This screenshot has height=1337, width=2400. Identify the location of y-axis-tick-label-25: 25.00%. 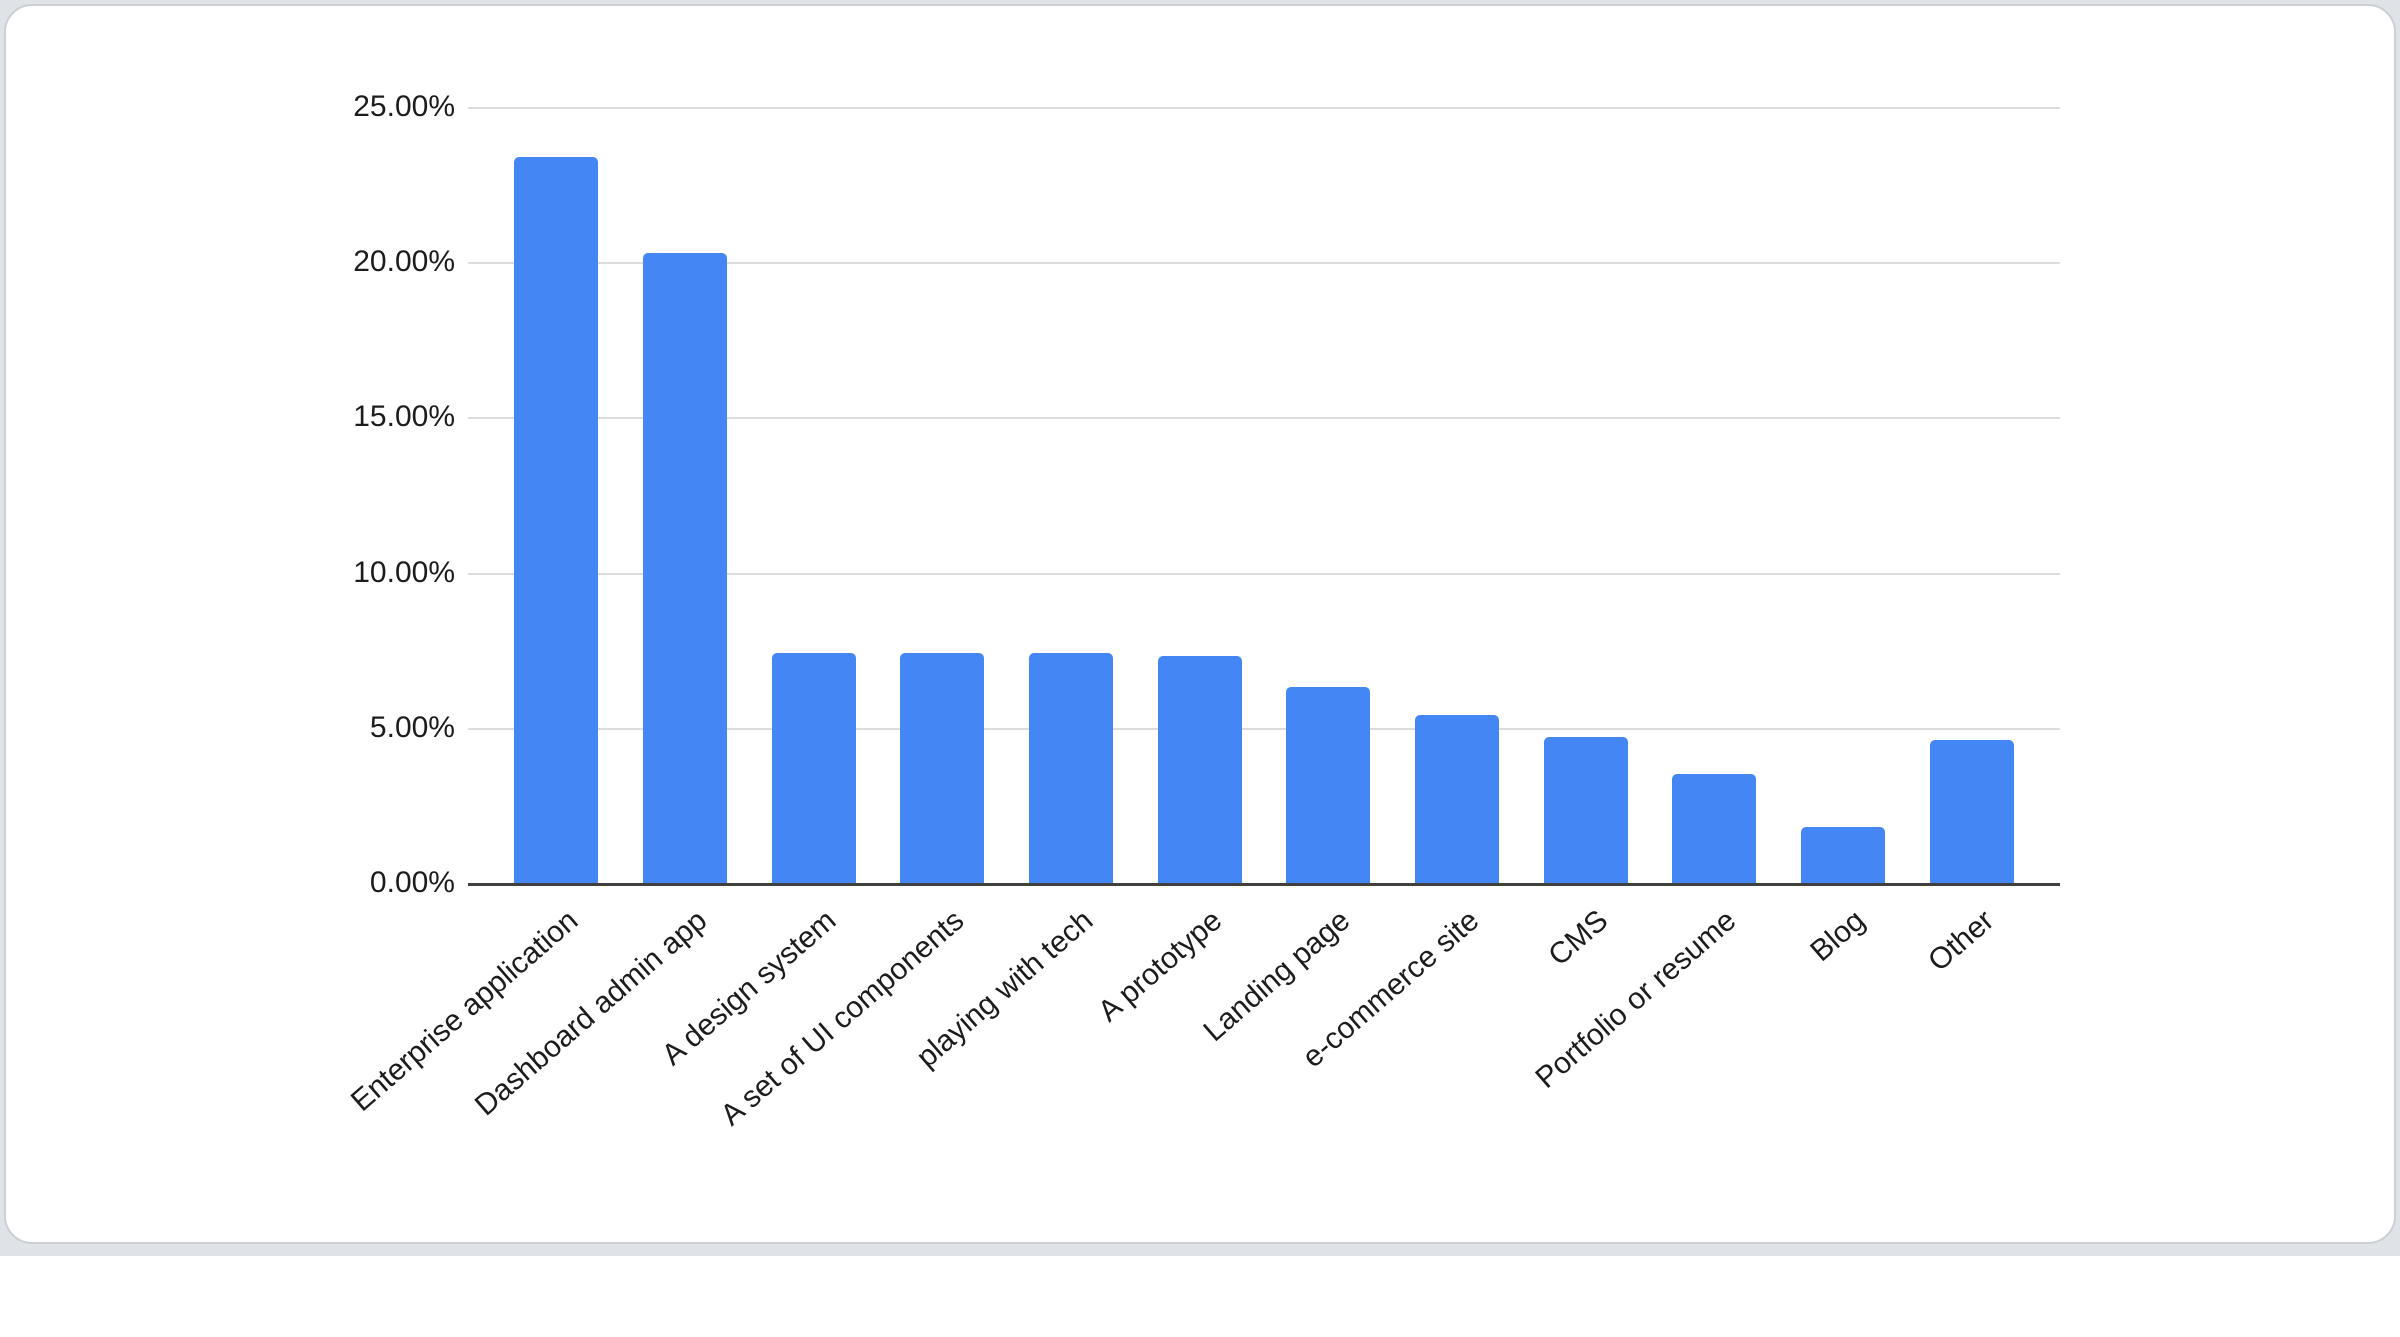
(404, 106).